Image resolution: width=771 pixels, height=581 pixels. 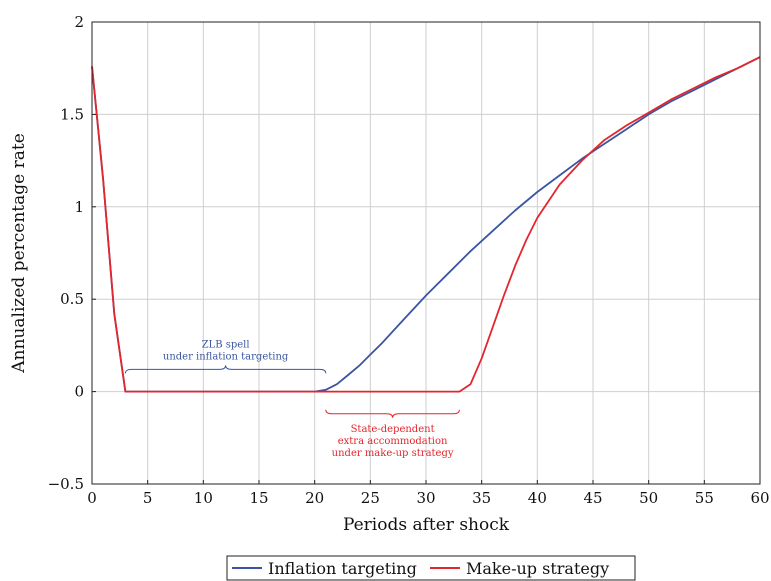 What do you see at coordinates (226, 356) in the screenshot?
I see `annotation-text-zlb: under inflation targeting` at bounding box center [226, 356].